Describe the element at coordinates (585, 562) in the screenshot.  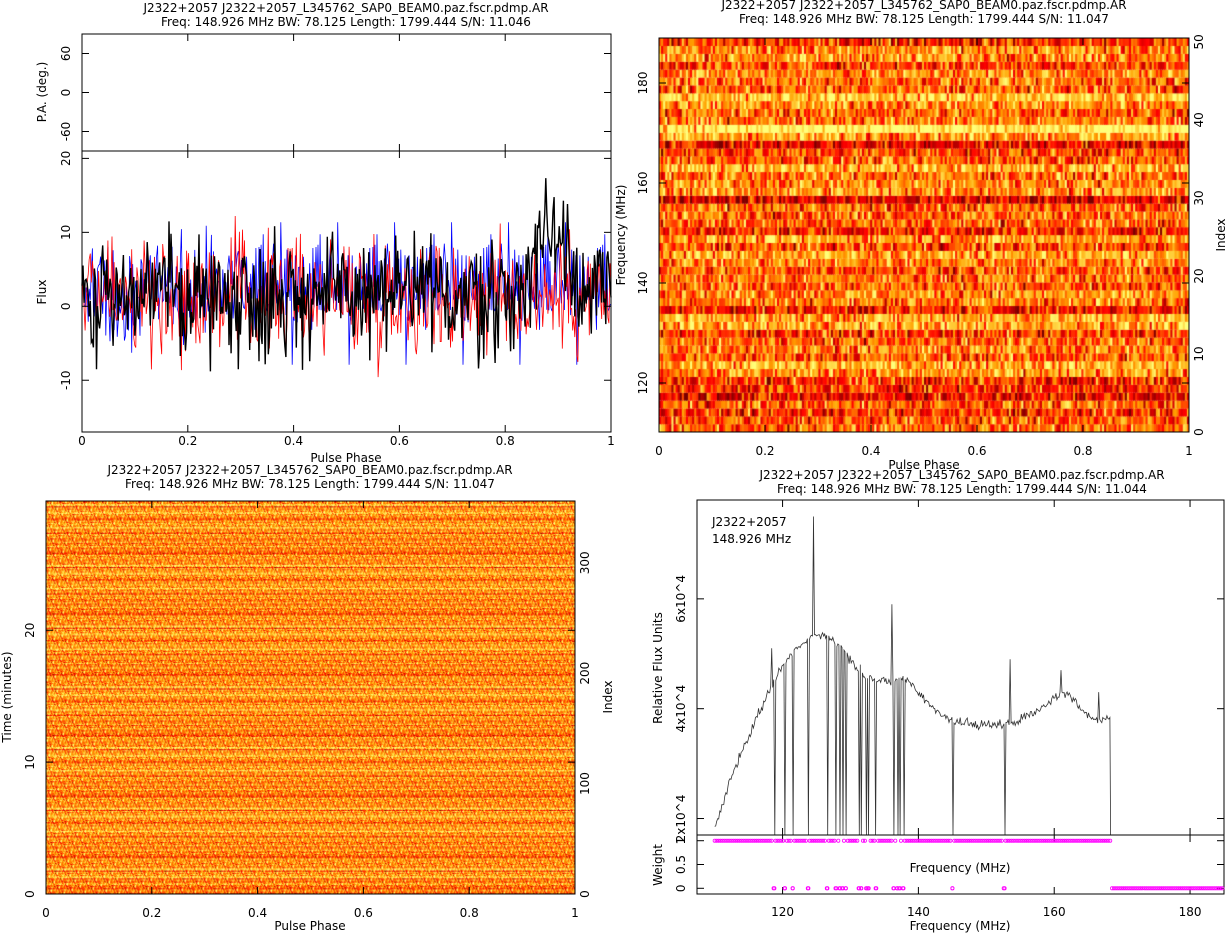
I see `index-tick-label: 300` at that location.